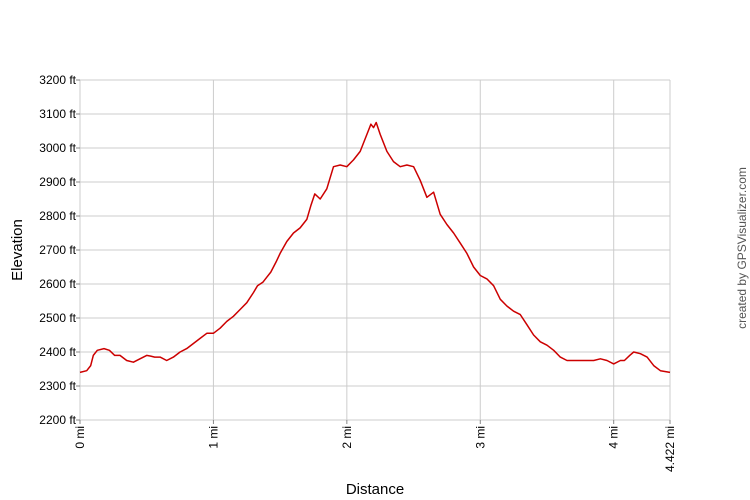 The height and width of the screenshot is (500, 750). What do you see at coordinates (57, 420) in the screenshot?
I see `y-tick-label: 2200 ft` at bounding box center [57, 420].